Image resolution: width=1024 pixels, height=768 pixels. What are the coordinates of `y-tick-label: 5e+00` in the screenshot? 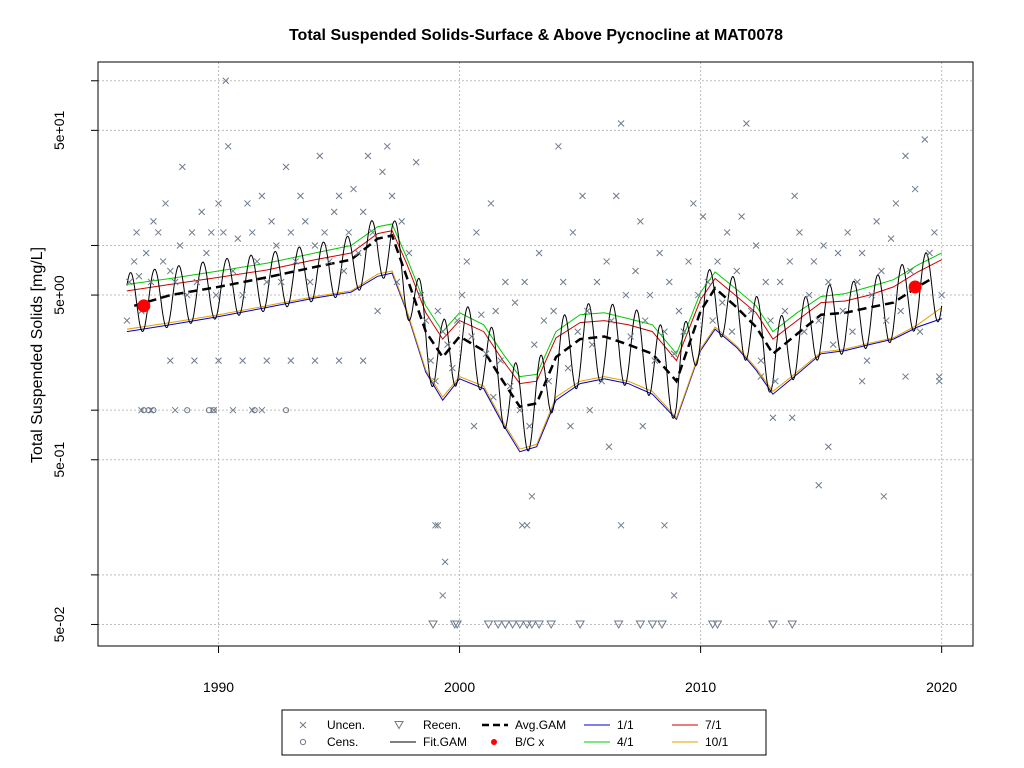 It's located at (59, 295).